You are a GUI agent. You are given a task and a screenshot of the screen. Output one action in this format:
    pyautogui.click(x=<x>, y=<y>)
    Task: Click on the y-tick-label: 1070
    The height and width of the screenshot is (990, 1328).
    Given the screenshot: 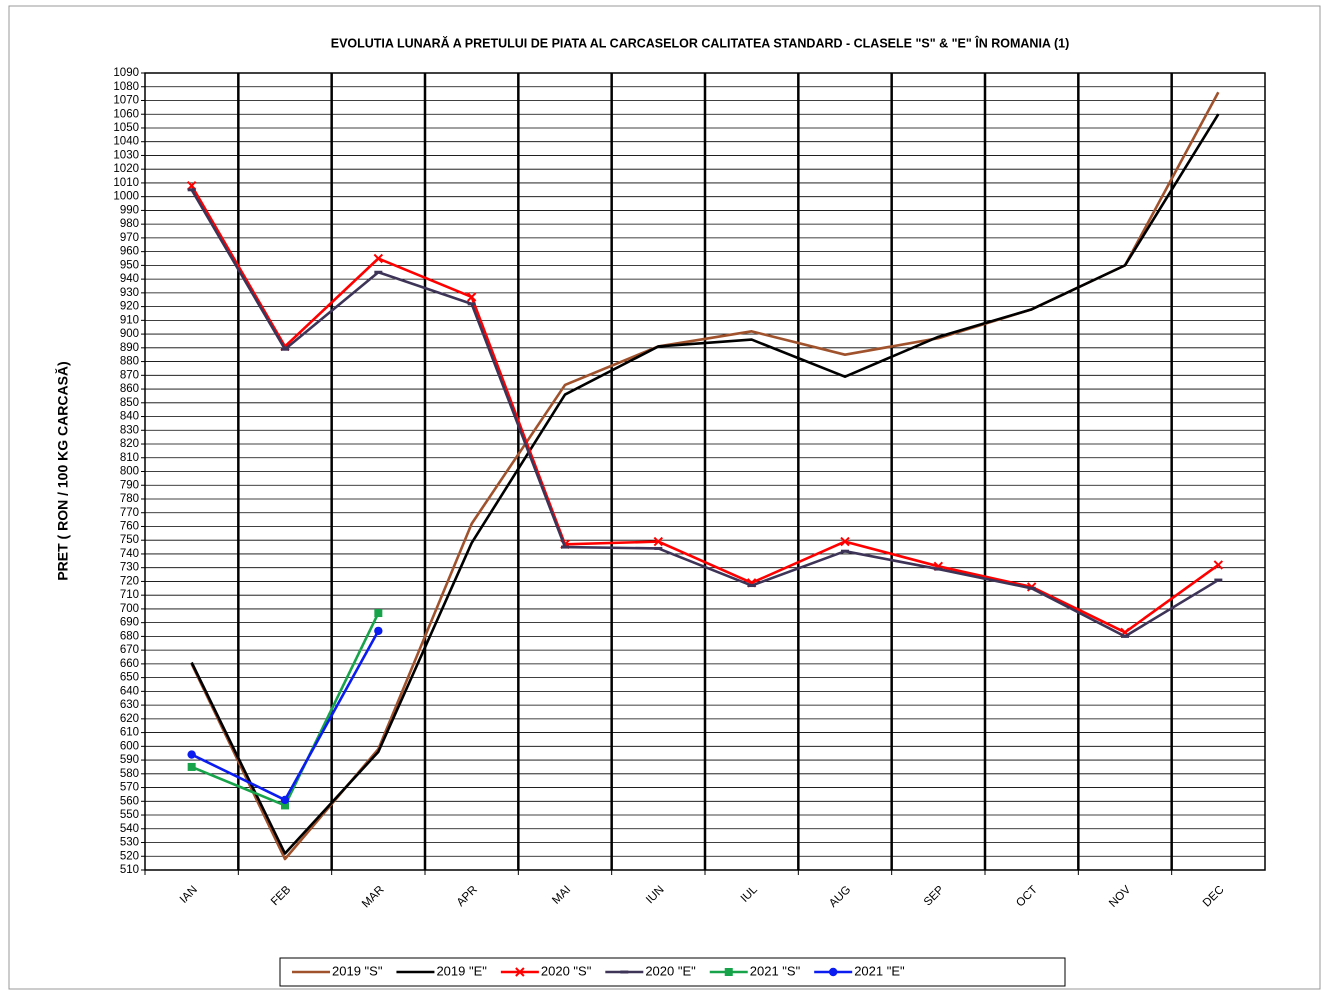 What is the action you would take?
    pyautogui.click(x=126, y=101)
    